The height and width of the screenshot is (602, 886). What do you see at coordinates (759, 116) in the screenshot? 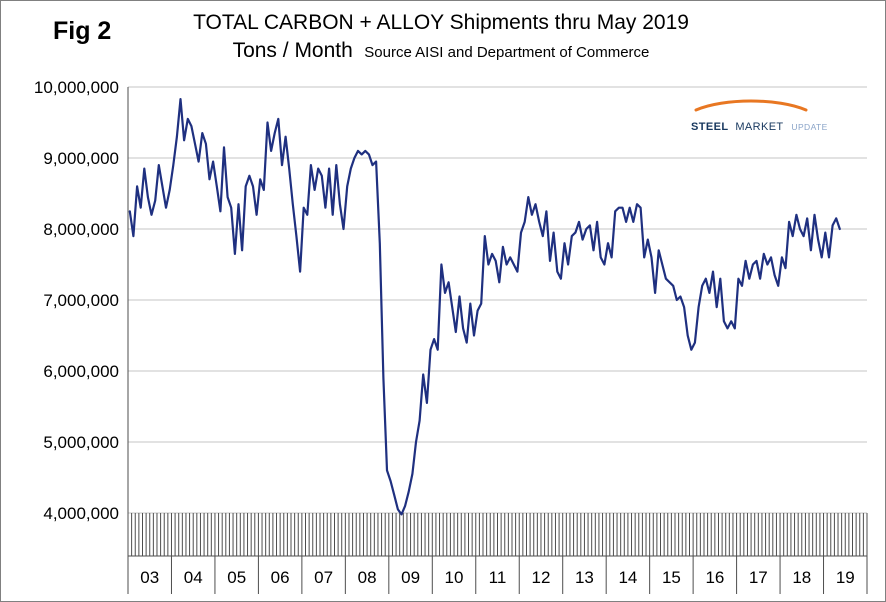
I see `smu-logo: STEEL MARKET UPDATE` at bounding box center [759, 116].